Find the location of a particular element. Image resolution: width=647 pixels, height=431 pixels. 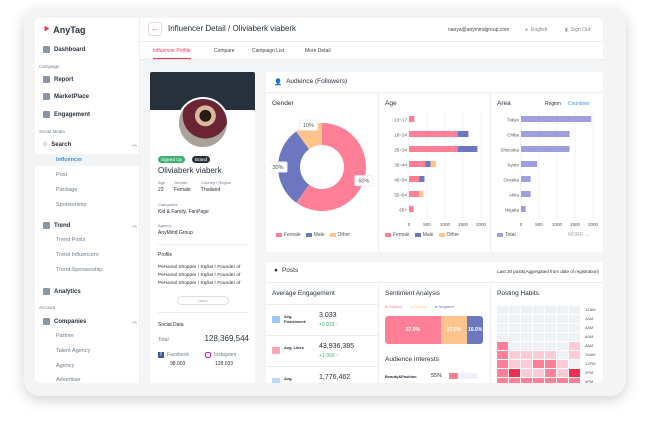

legend-female: Female is located at coordinates (397, 235).